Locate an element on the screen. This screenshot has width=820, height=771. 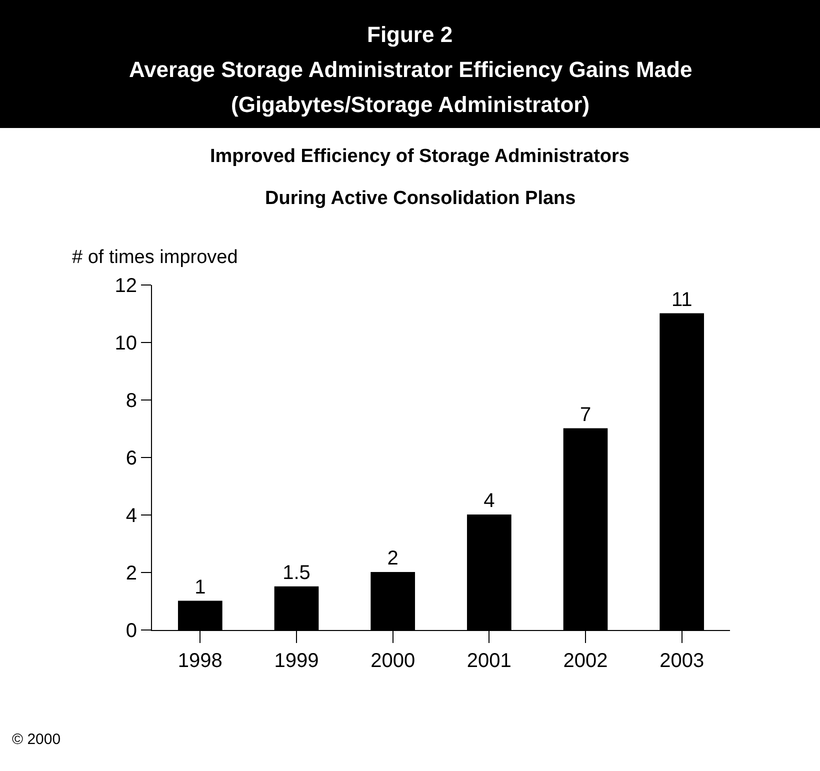
text: © 2000 is located at coordinates (36, 739).